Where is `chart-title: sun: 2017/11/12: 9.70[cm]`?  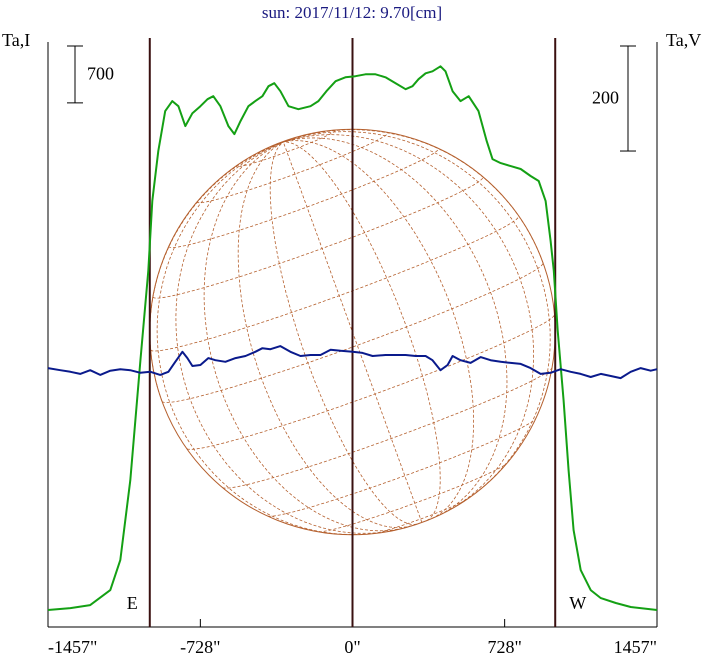
chart-title: sun: 2017/11/12: 9.70[cm] is located at coordinates (352, 12).